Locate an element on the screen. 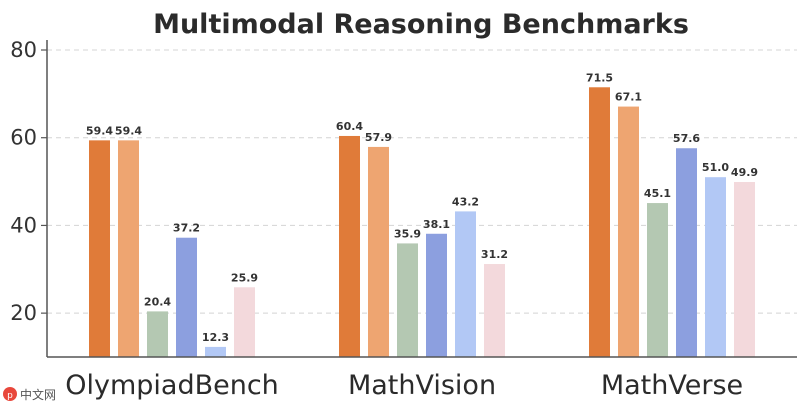  data-label-olympiadbench-s5: 12.3 is located at coordinates (215, 337).